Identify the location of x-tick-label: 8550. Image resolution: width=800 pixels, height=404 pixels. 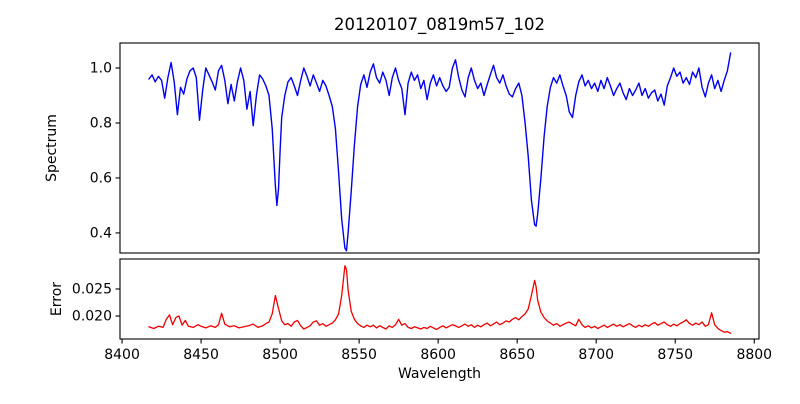
(359, 355).